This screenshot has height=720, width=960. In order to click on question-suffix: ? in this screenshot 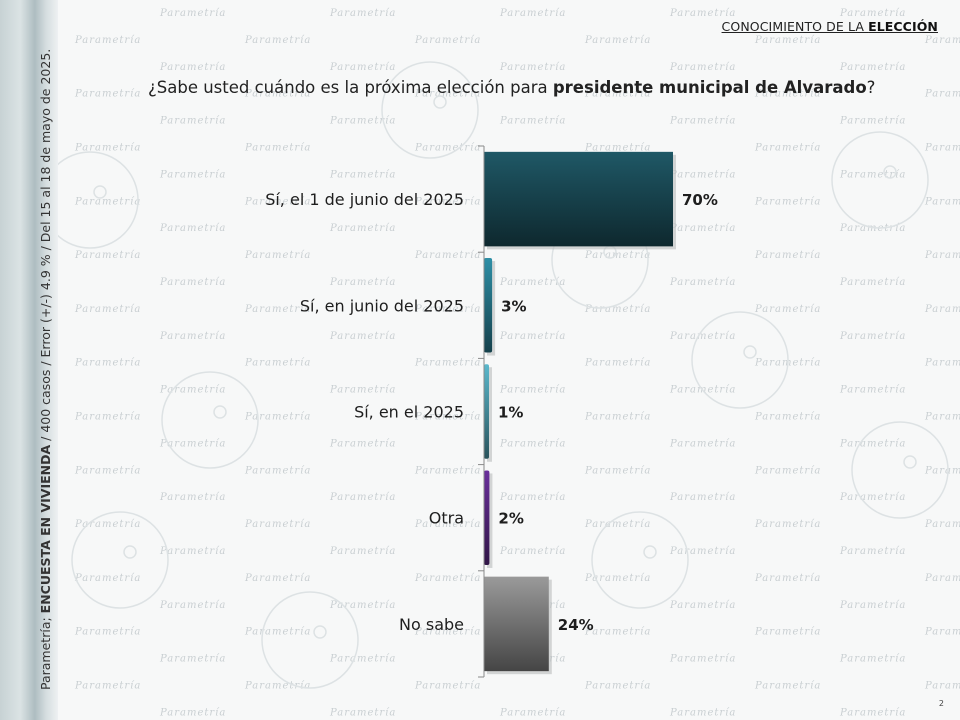, I will do `click(871, 87)`.